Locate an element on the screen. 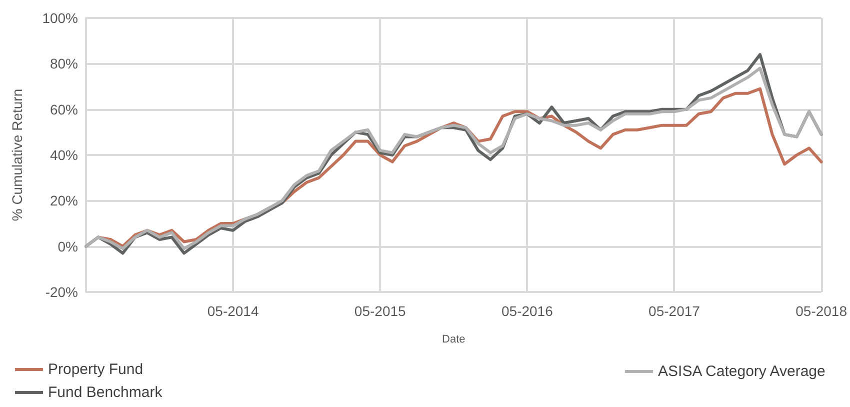 This screenshot has height=407, width=850. y-tick-label: 60% is located at coordinates (64, 109).